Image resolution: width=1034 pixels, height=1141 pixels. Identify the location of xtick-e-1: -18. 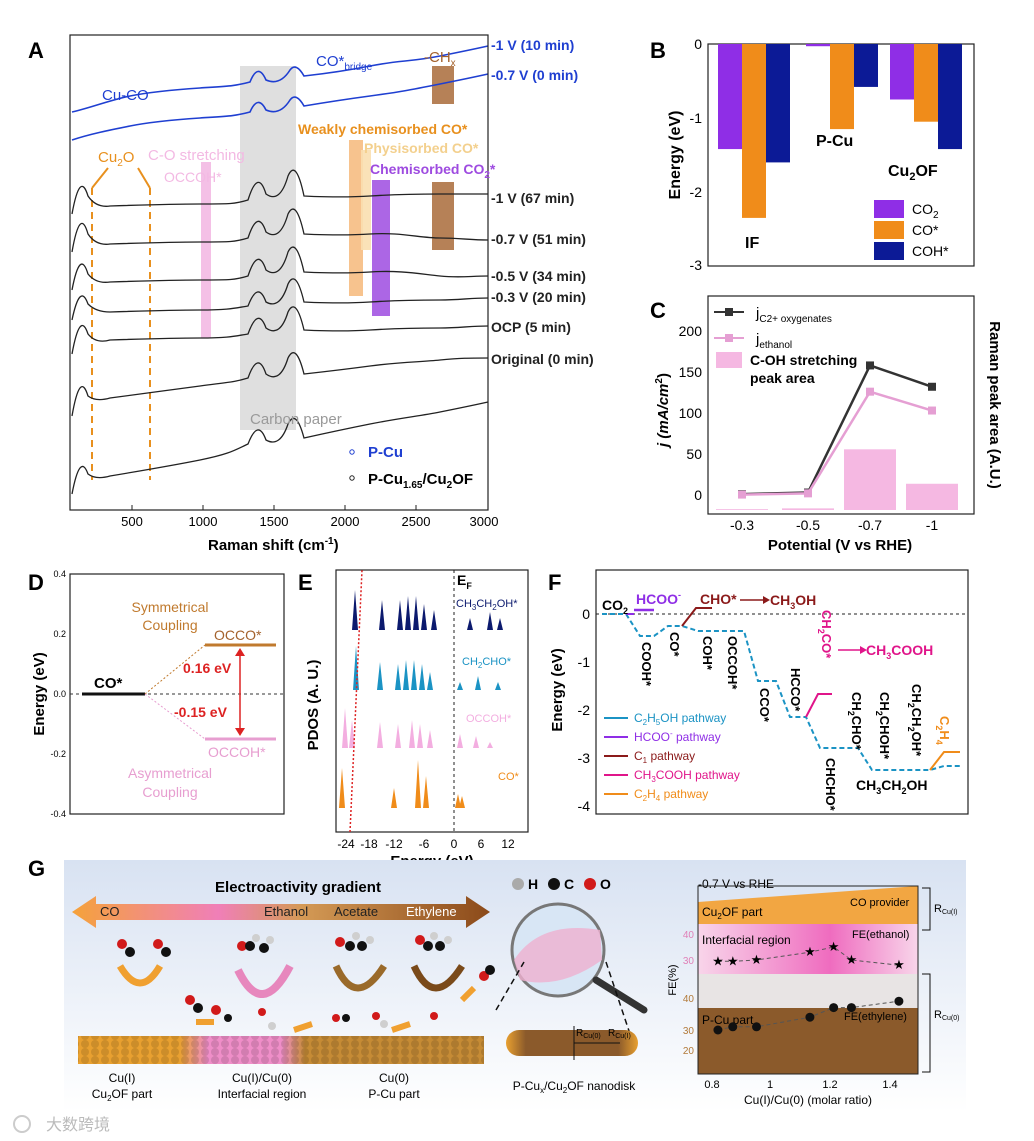
(369, 844).